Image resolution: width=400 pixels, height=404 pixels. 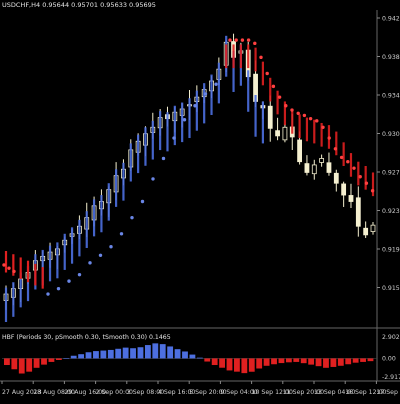 I want to click on time-axis-label: 9 Sep 04:00, so click(x=238, y=392).